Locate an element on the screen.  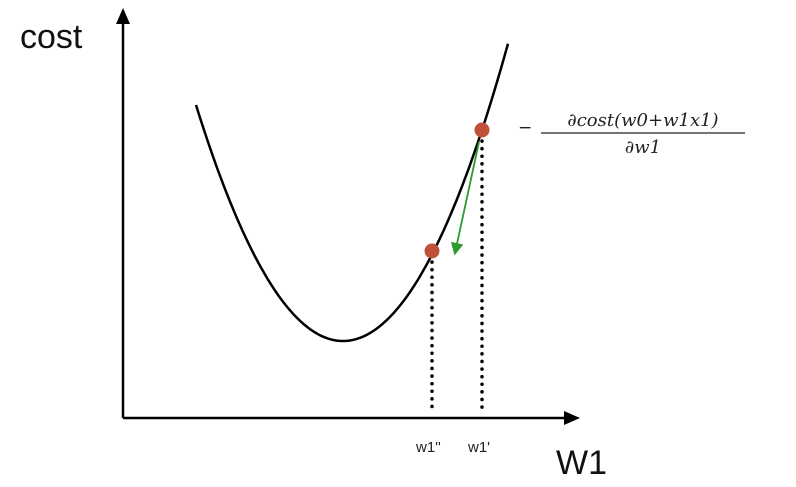
y-axis-arrowhead-icon is located at coordinates (123, 16).